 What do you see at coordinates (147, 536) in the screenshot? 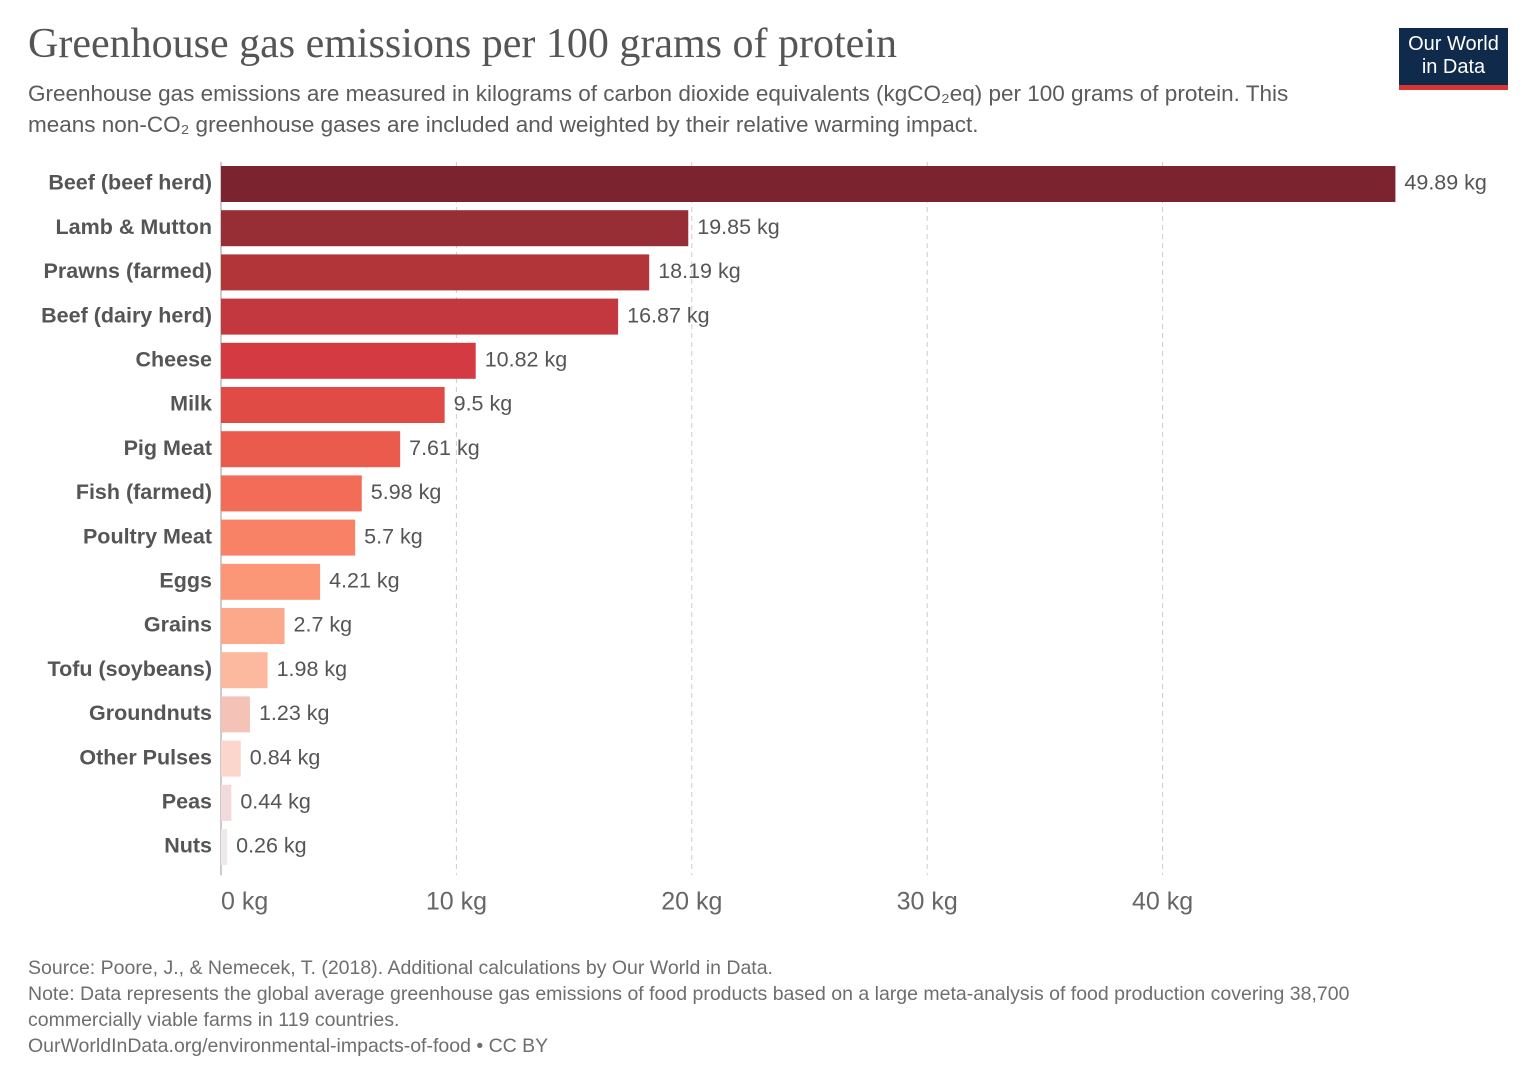
I see `category-label: Poultry Meat` at bounding box center [147, 536].